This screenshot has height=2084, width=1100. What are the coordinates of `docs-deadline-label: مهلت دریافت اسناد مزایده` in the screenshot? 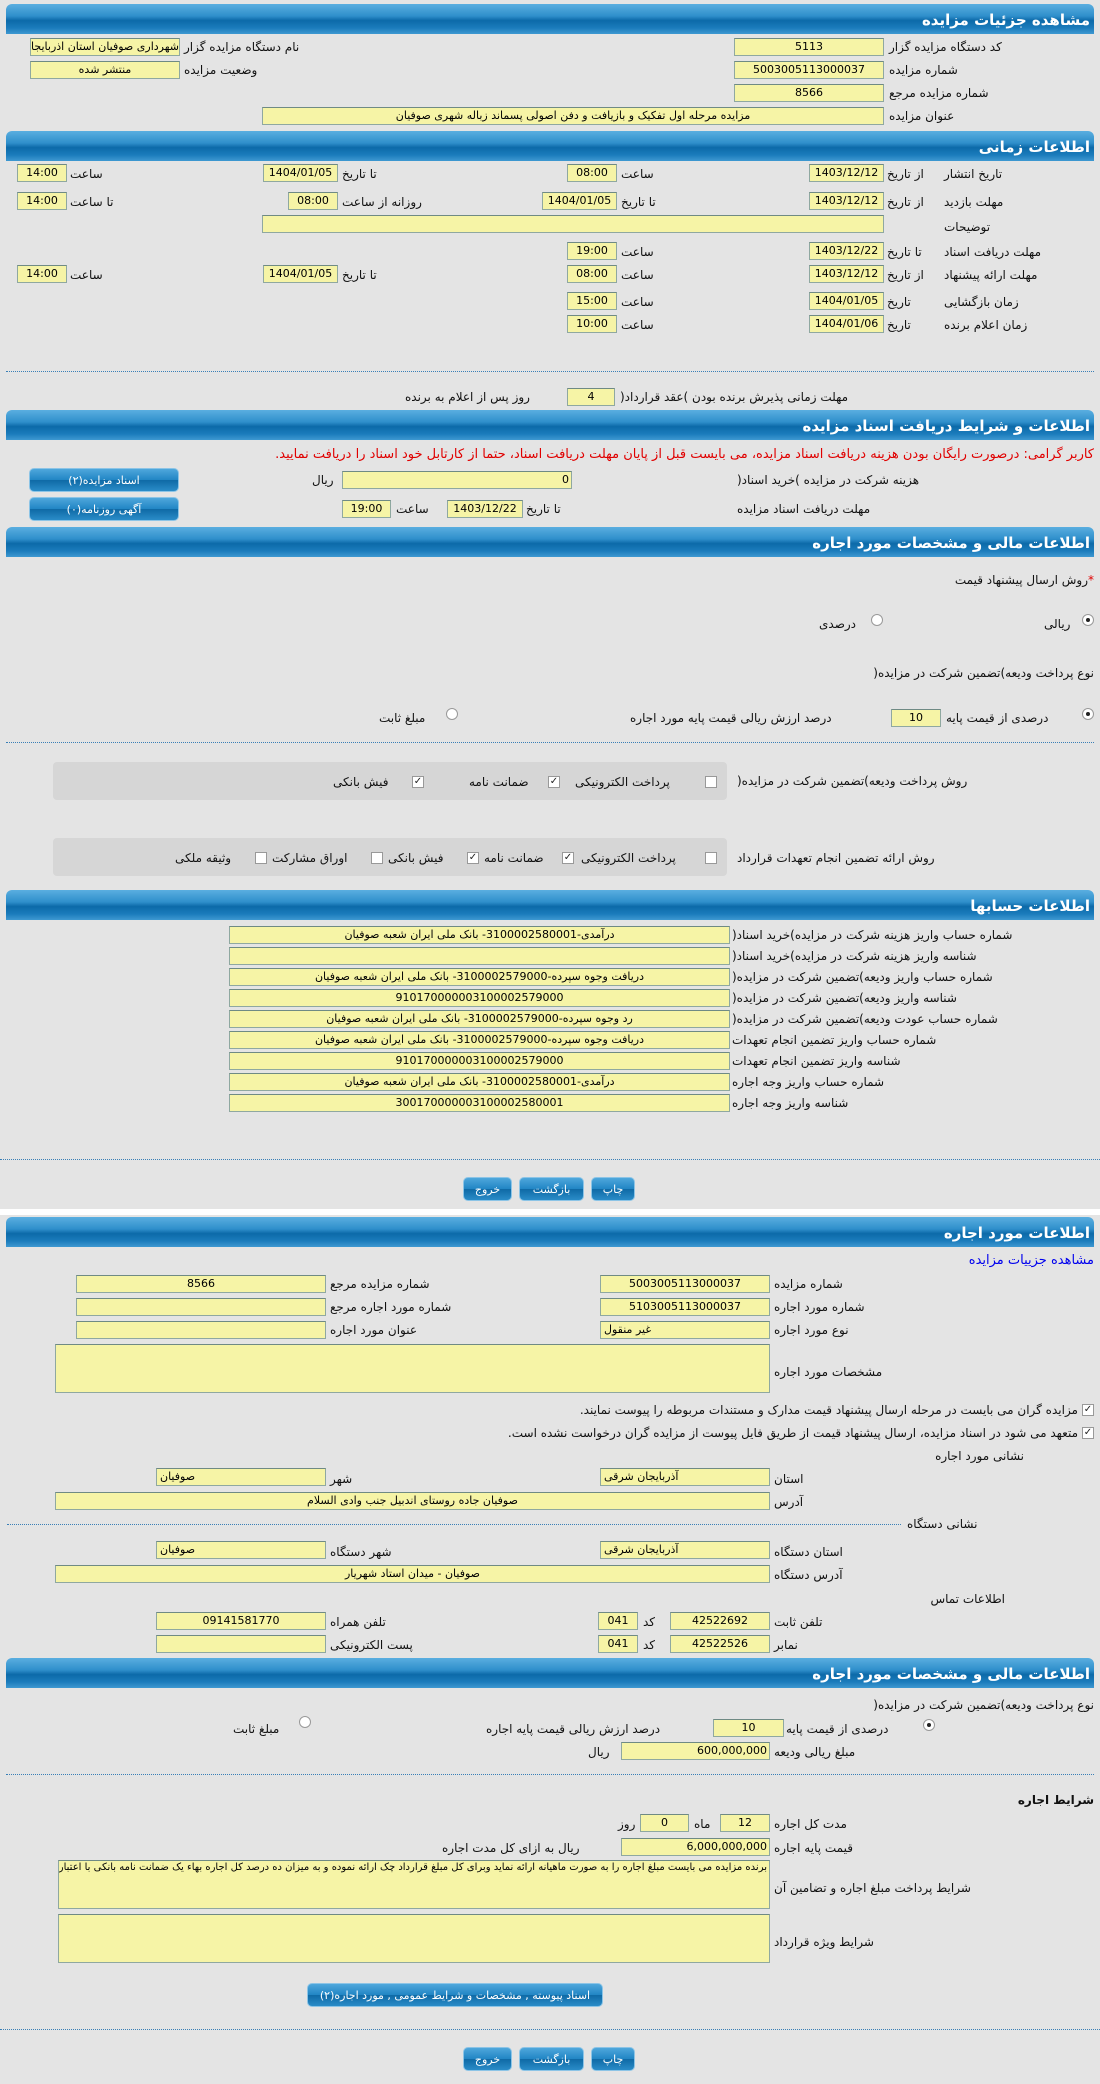 It's located at (804, 509).